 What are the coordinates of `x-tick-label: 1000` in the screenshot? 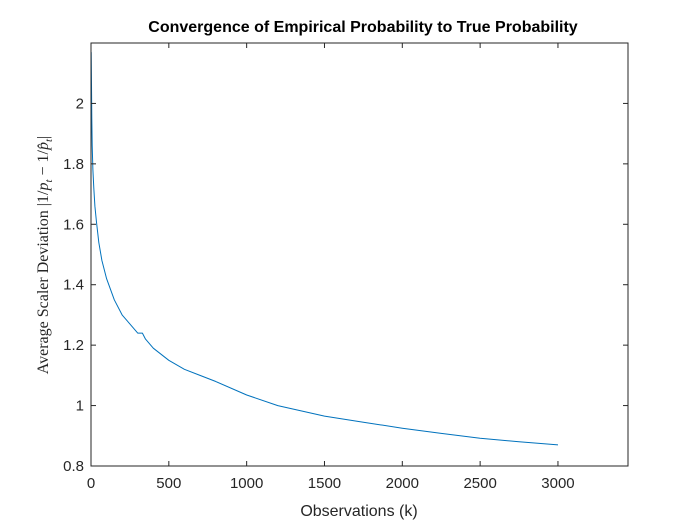 It's located at (246, 483).